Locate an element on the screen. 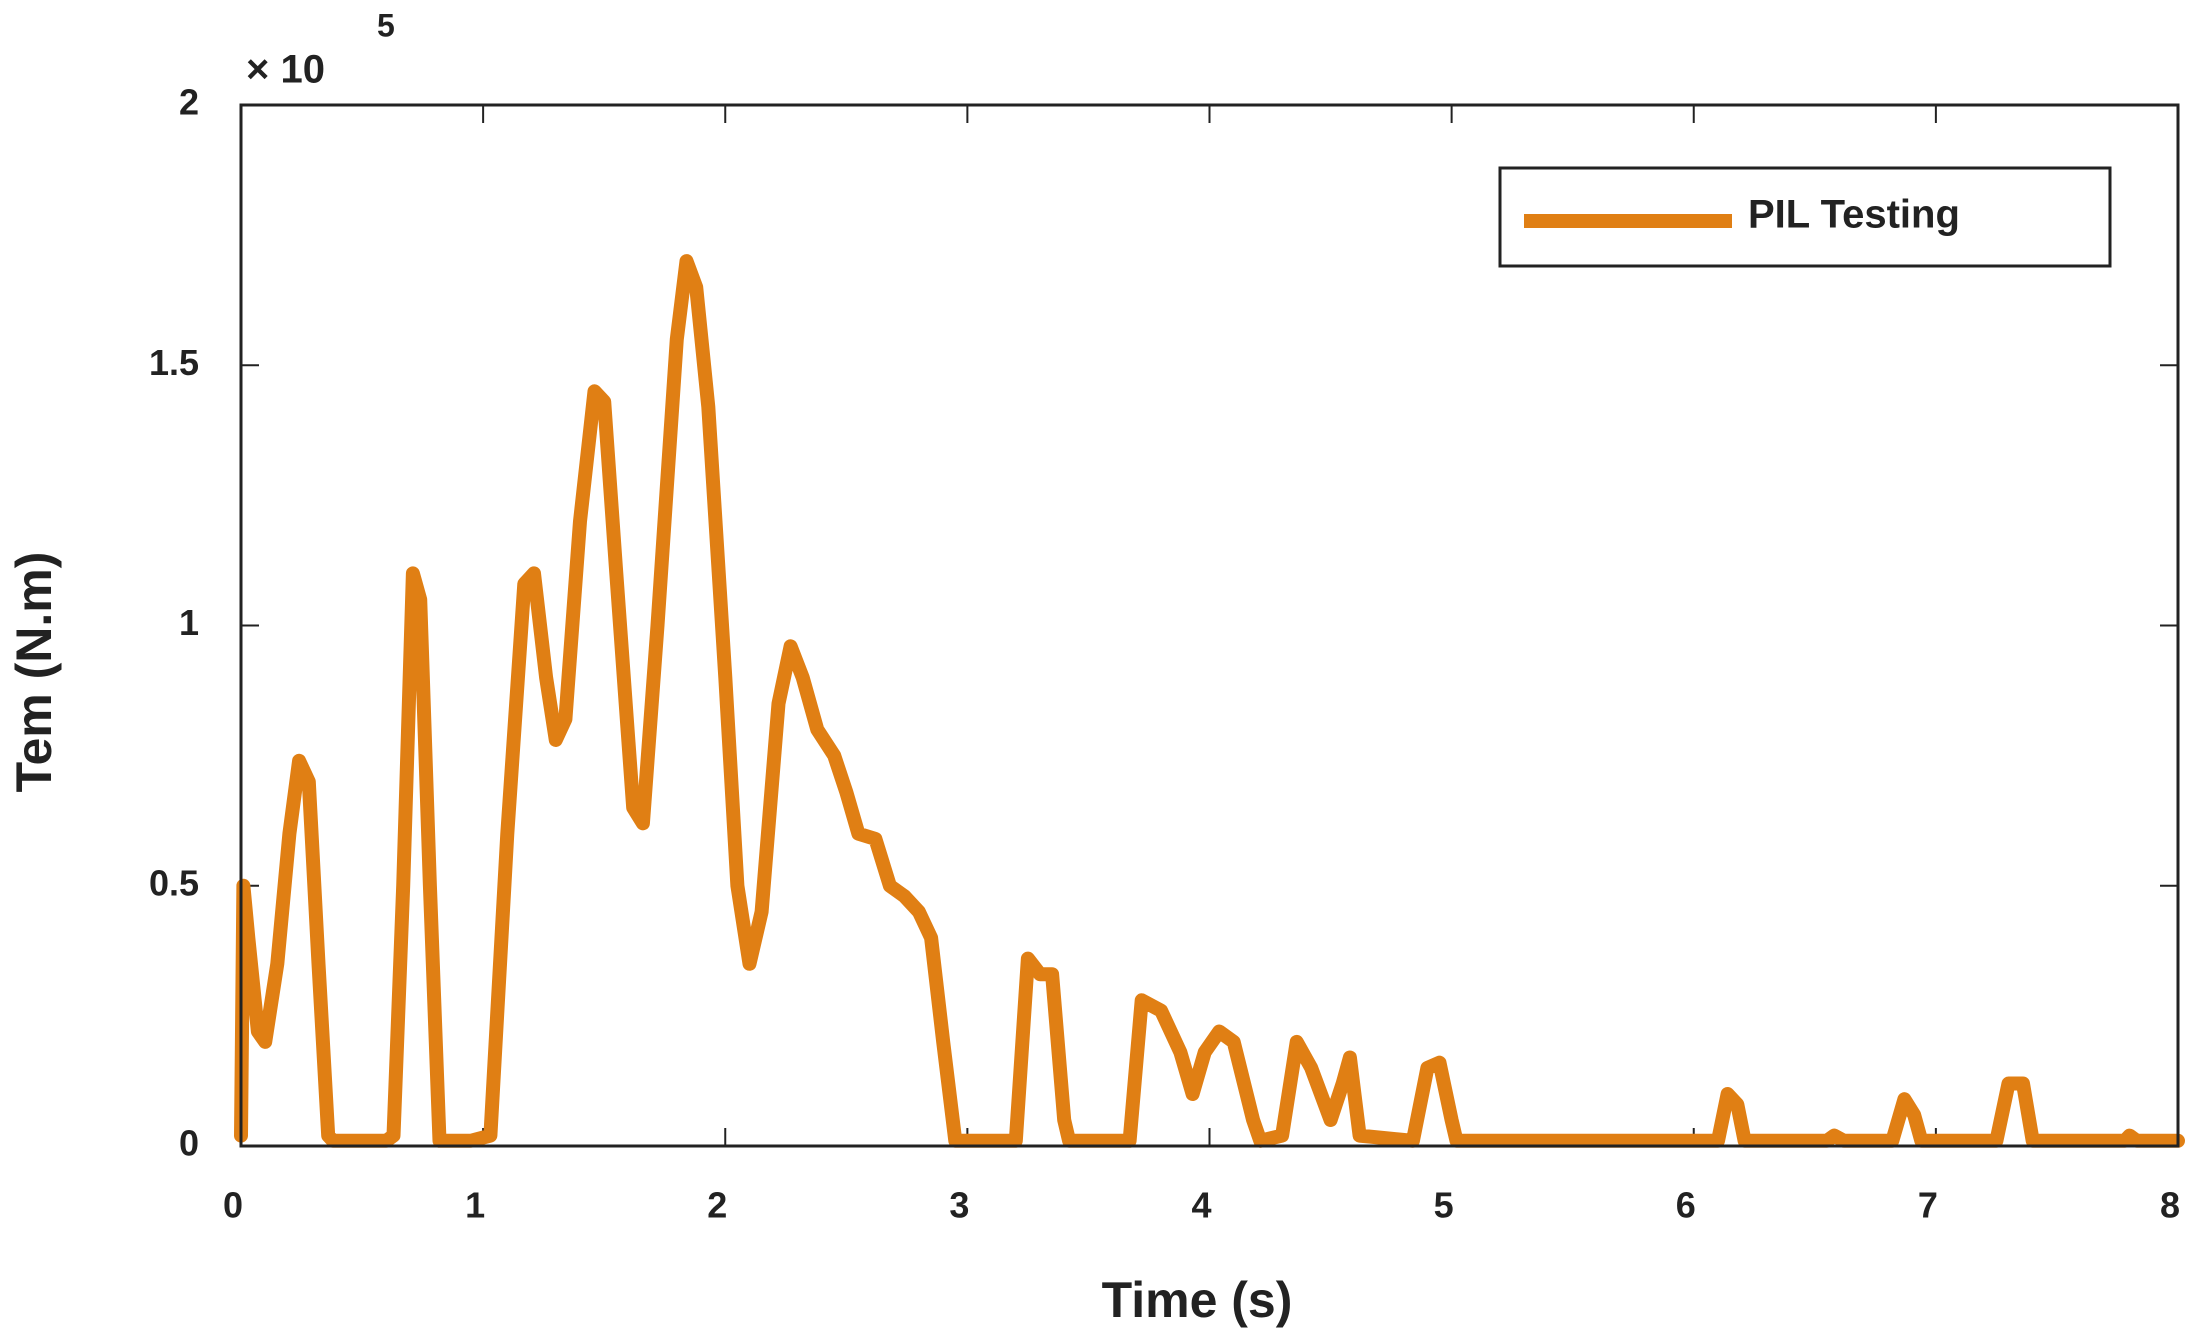 This screenshot has width=2196, height=1340. y-tick-label: 1 is located at coordinates (189, 622).